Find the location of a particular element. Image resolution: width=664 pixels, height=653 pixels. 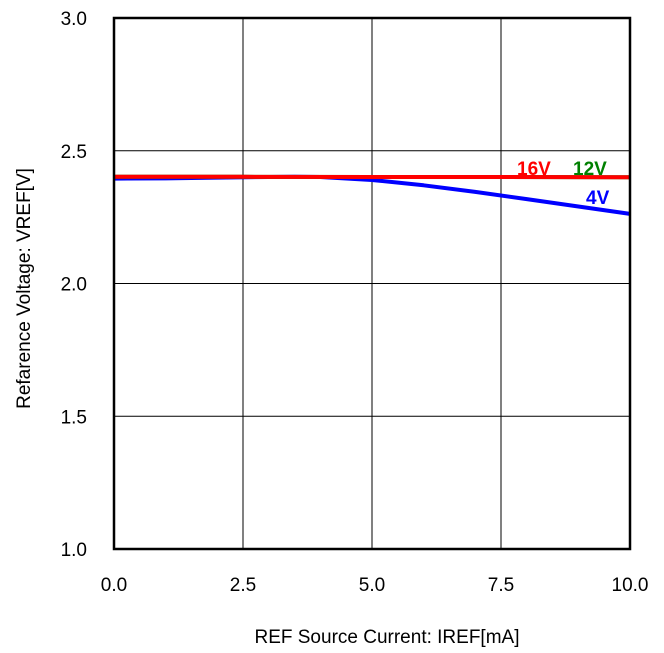

x-tick-label: 2.5 is located at coordinates (243, 585).